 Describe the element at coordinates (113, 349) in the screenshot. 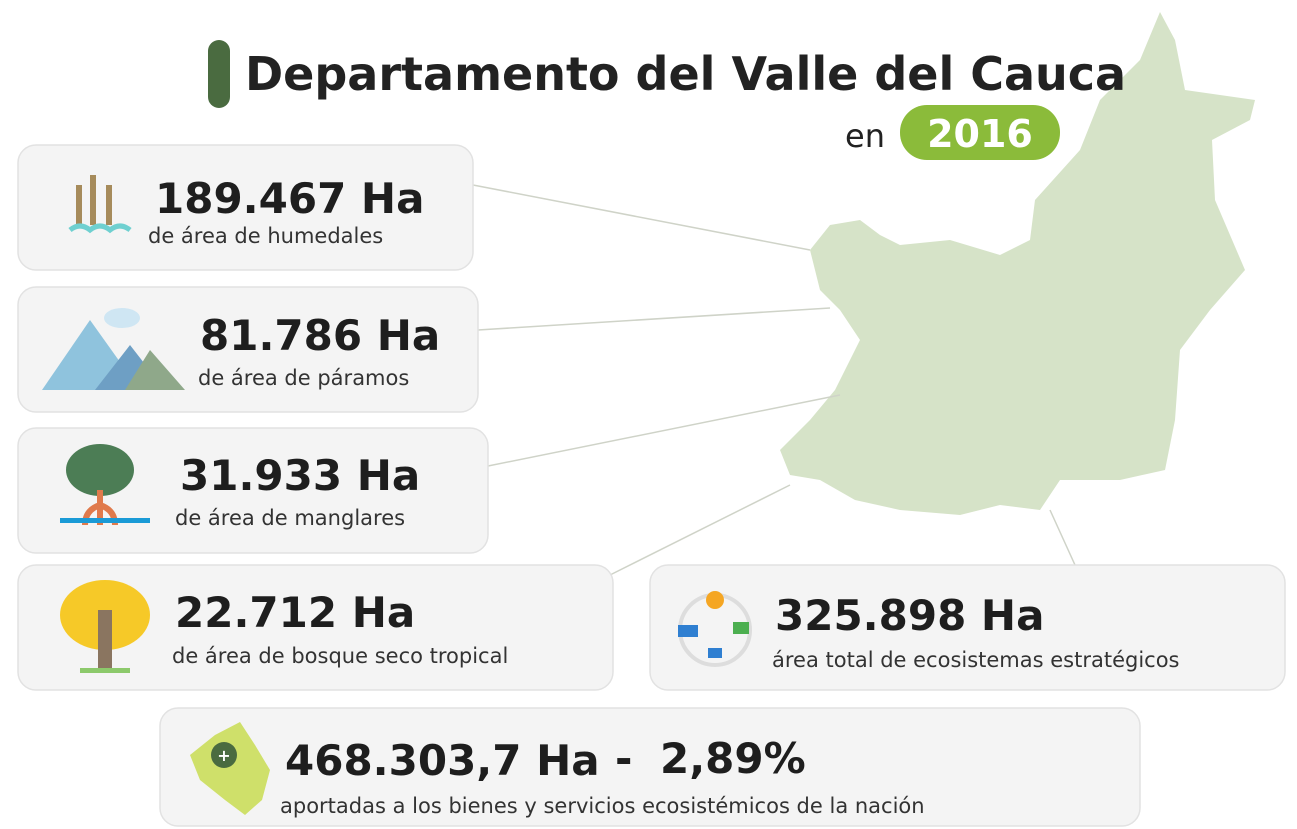

I see `paramo-icon` at that location.